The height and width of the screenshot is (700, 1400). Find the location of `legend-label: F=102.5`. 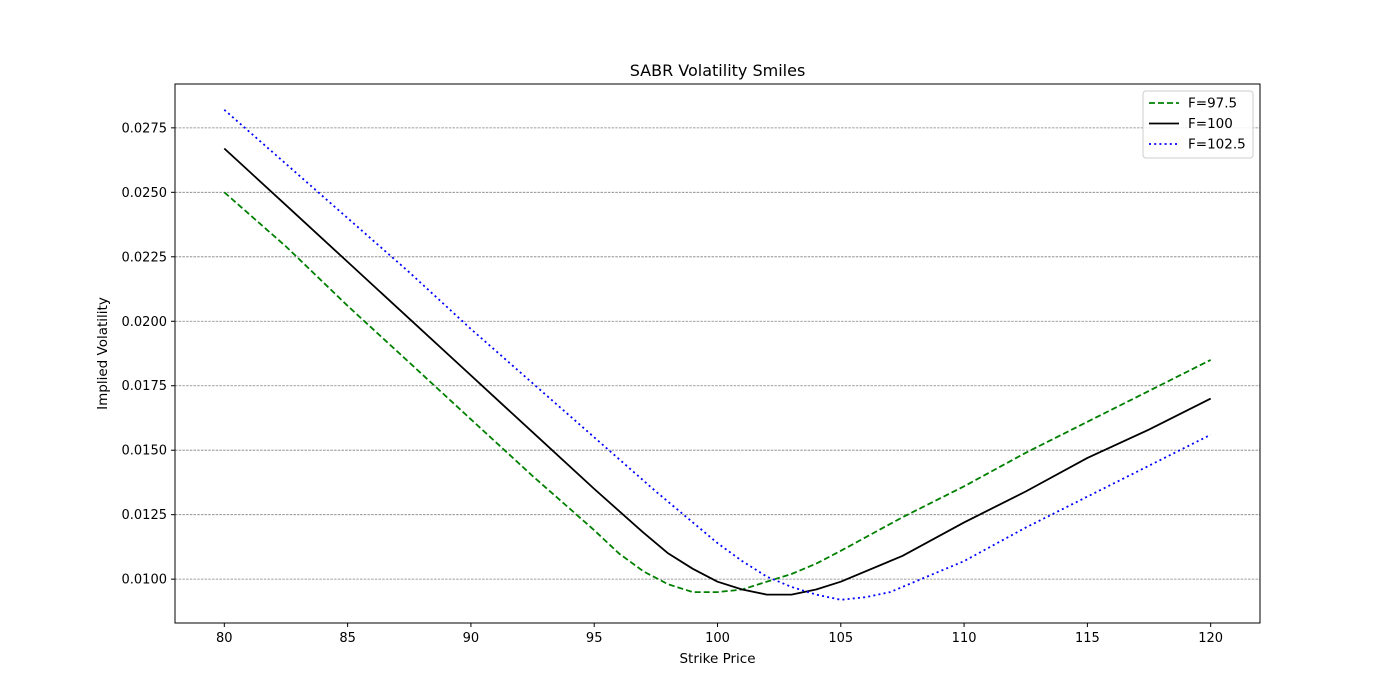

legend-label: F=102.5 is located at coordinates (1217, 145).